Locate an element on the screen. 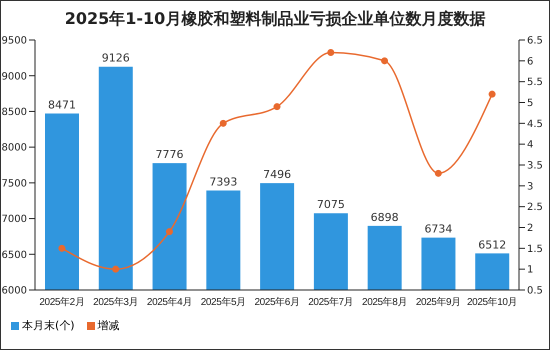 The width and height of the screenshot is (550, 350). data-label: 7496 is located at coordinates (277, 175).